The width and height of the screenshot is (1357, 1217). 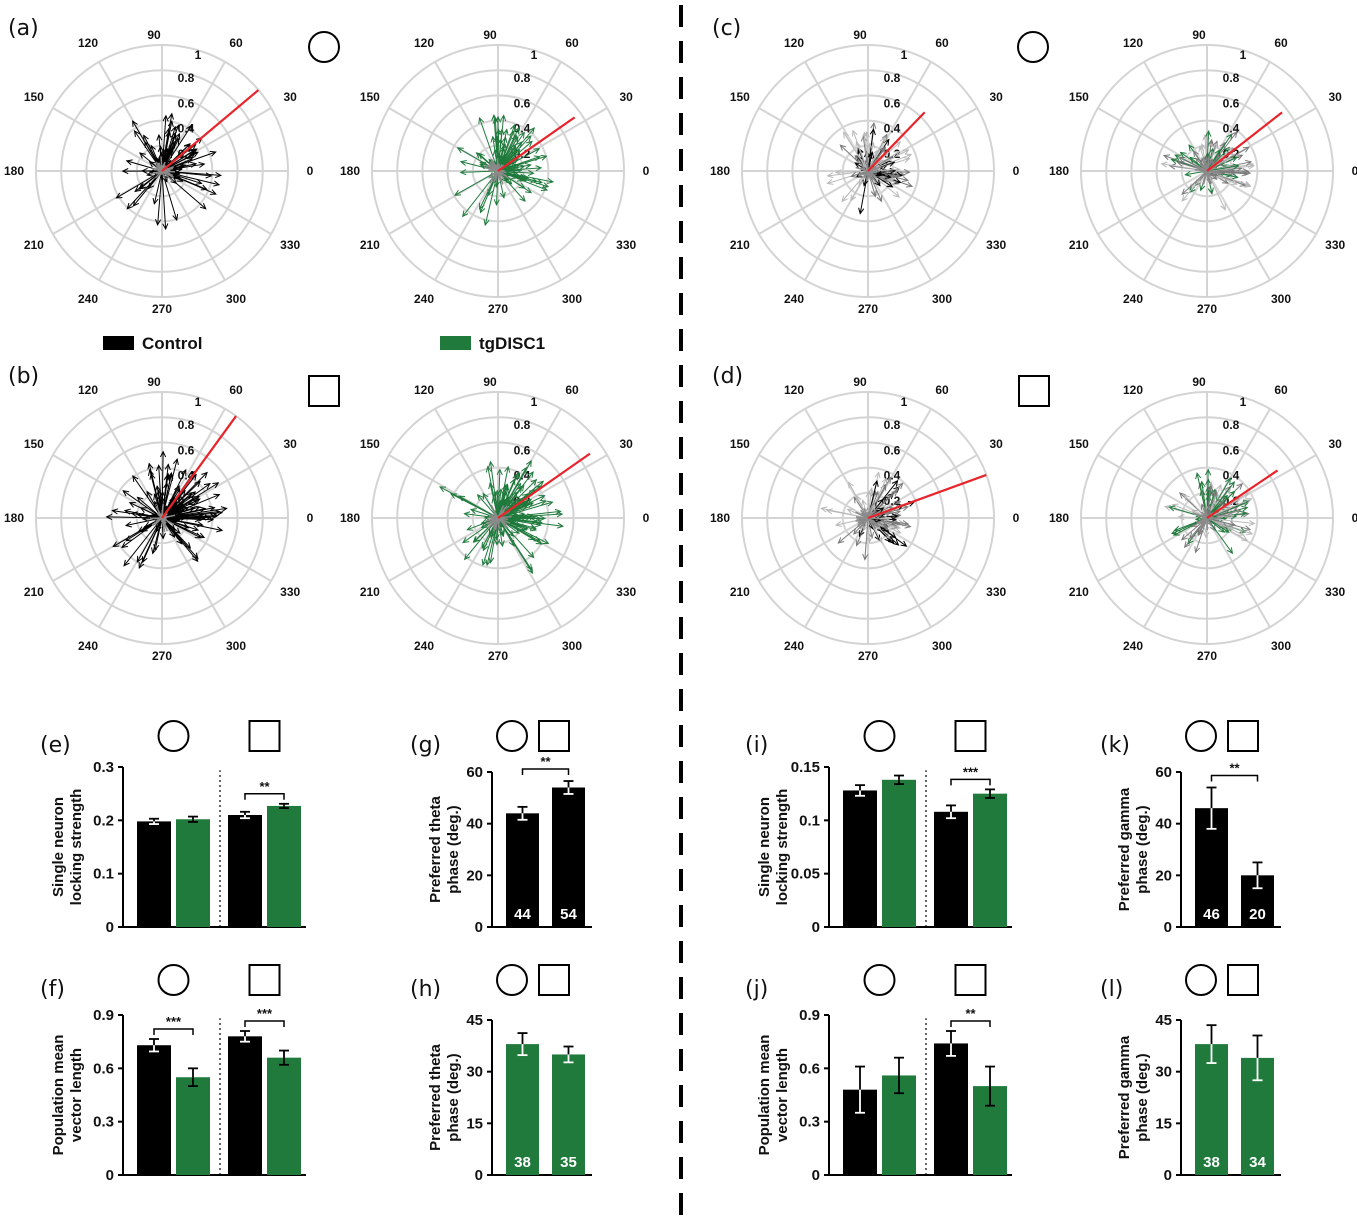 What do you see at coordinates (1133, 390) in the screenshot?
I see `polar-angle-label: 120` at bounding box center [1133, 390].